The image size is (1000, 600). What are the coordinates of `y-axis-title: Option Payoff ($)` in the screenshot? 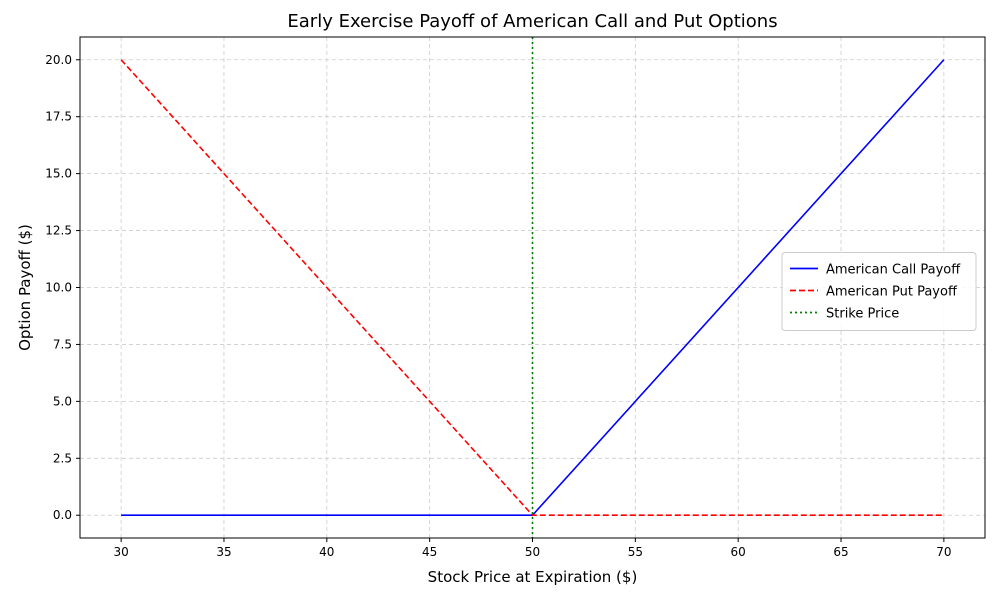 It's located at (25, 287).